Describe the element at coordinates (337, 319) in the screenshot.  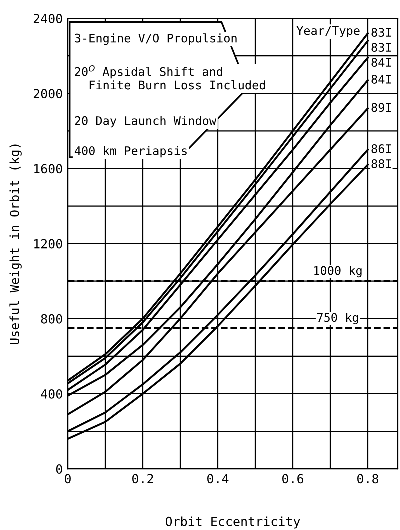
I see `ref-line-label: 750 kg` at that location.